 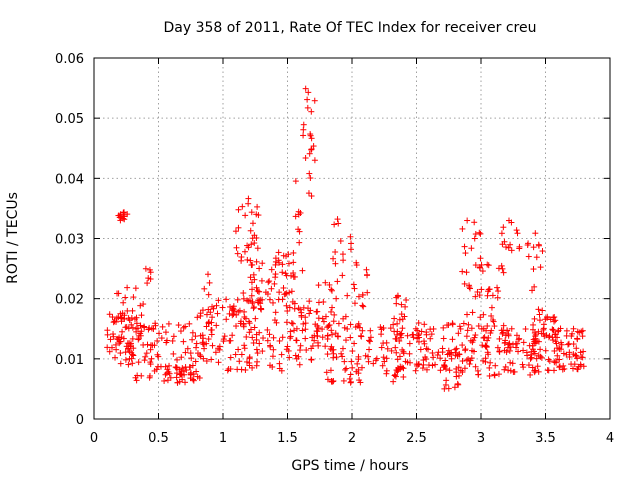 What do you see at coordinates (352, 438) in the screenshot?
I see `x-tick-label: 2` at bounding box center [352, 438].